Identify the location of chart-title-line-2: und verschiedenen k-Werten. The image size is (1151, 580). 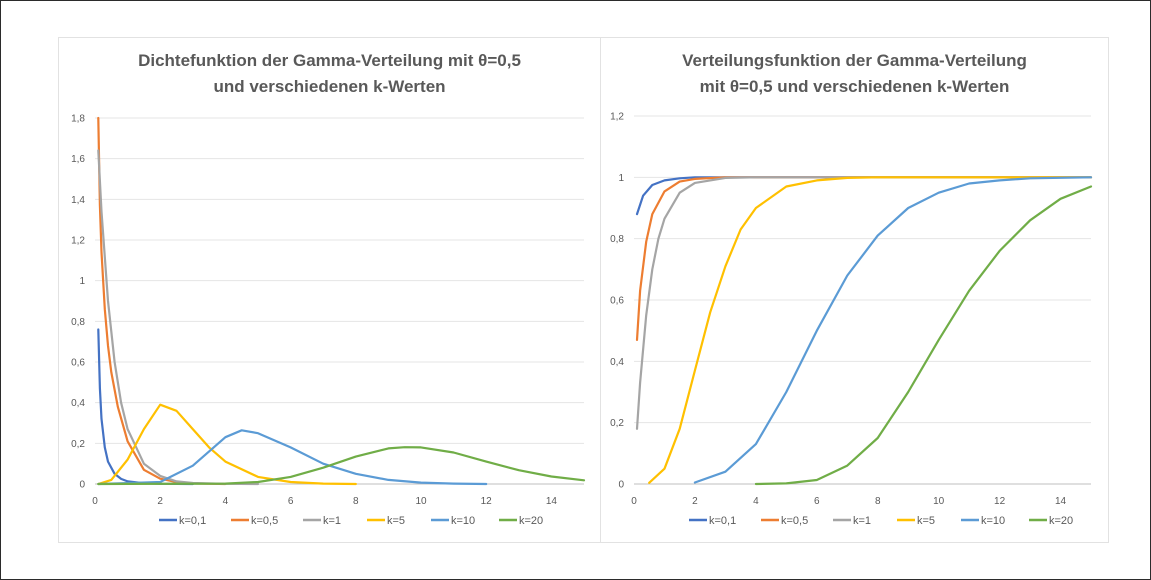
(329, 86).